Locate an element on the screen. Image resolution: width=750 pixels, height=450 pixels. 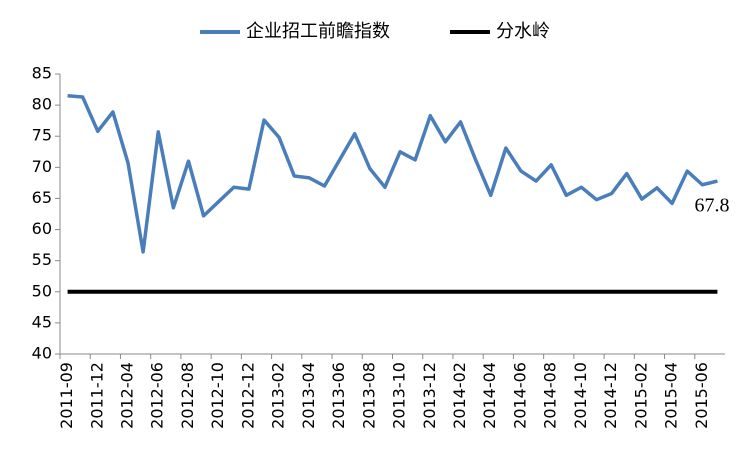
x-tick-label: 2013-12 is located at coordinates (429, 395).